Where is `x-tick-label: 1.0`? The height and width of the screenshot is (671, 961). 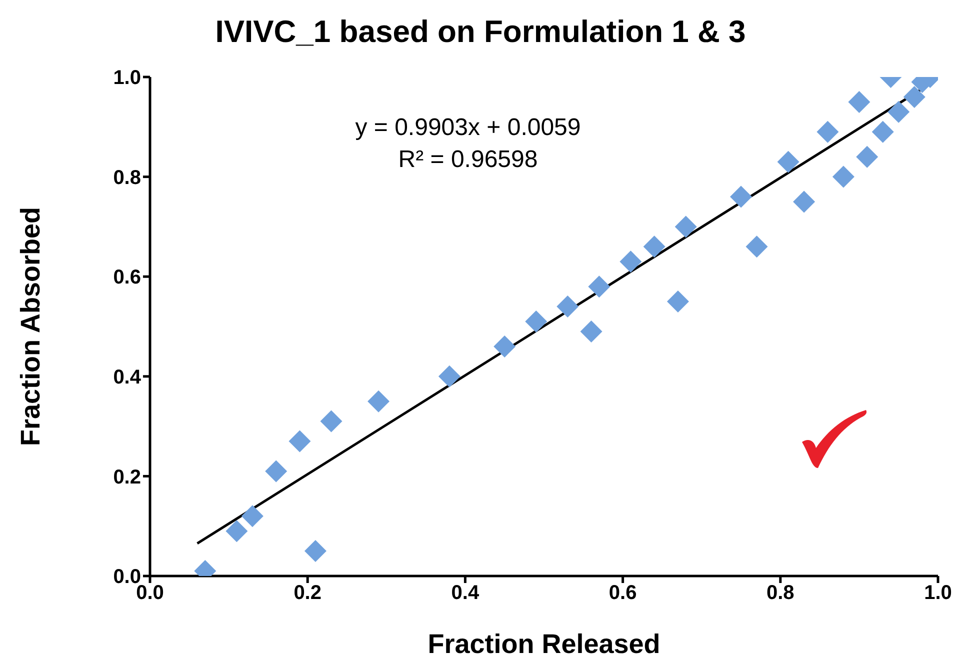
x-tick-label: 1.0 is located at coordinates (938, 593).